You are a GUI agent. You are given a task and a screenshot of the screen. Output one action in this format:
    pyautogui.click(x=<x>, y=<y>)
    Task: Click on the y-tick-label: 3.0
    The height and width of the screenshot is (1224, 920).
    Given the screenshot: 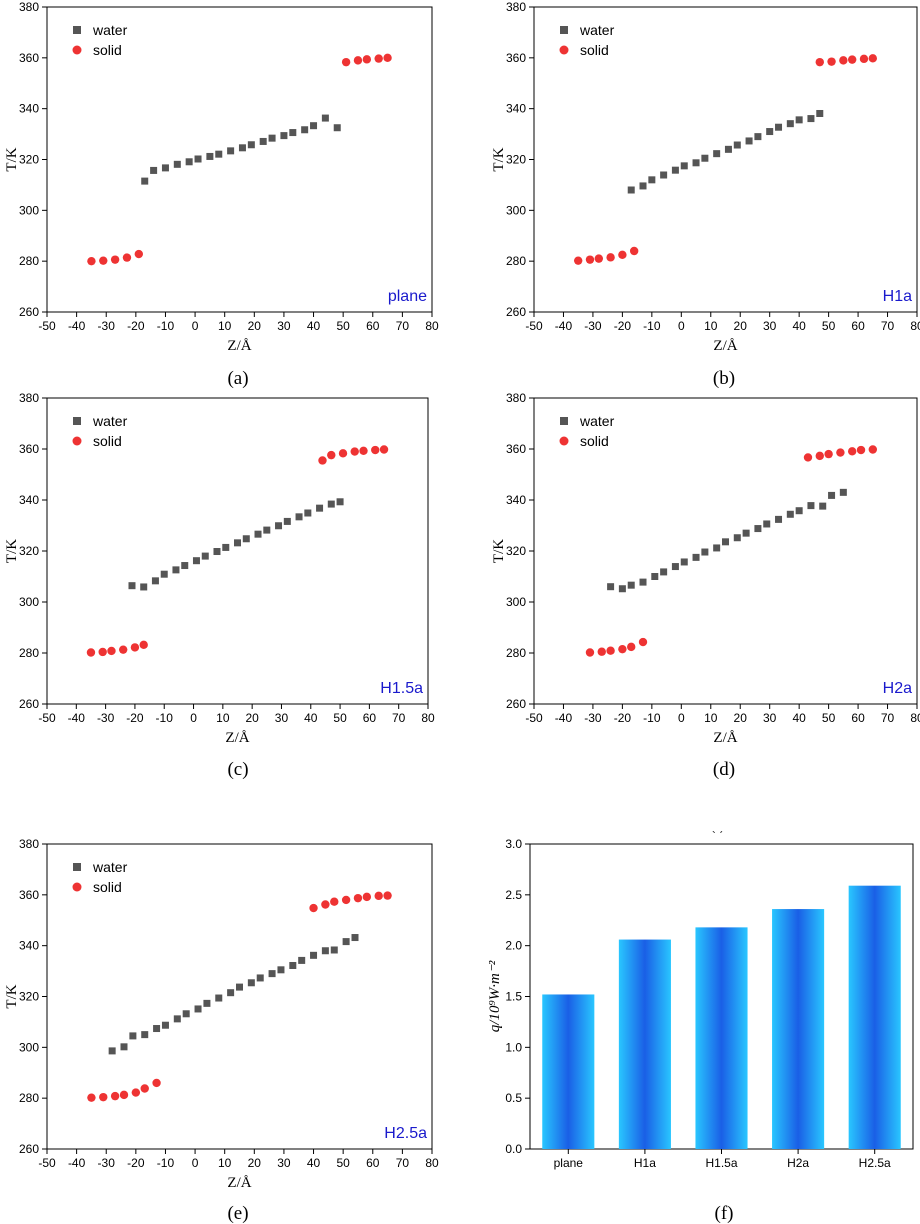 What is the action you would take?
    pyautogui.click(x=513, y=844)
    